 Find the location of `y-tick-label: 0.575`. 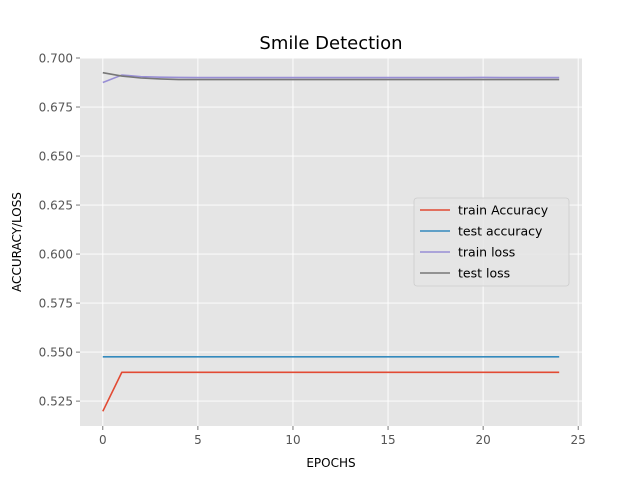

y-tick-label: 0.575 is located at coordinates (56, 304).